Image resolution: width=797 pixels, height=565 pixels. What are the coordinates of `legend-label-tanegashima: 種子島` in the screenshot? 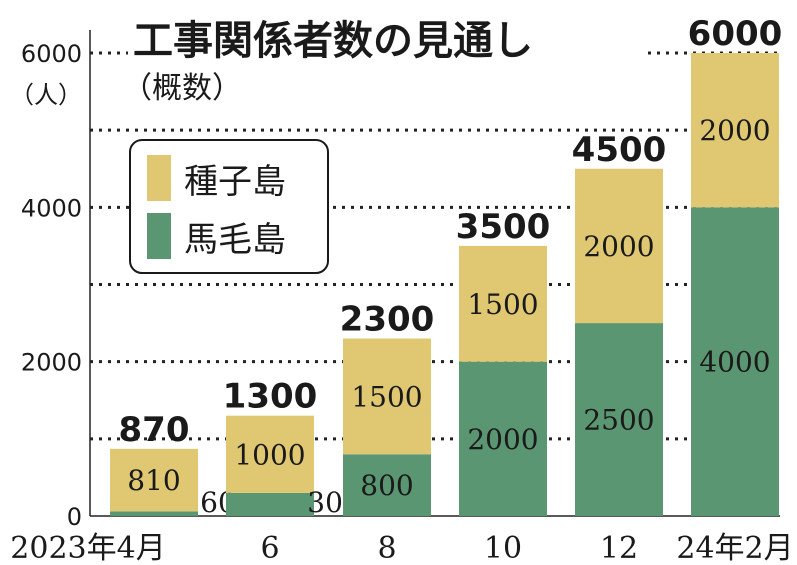 It's located at (235, 182).